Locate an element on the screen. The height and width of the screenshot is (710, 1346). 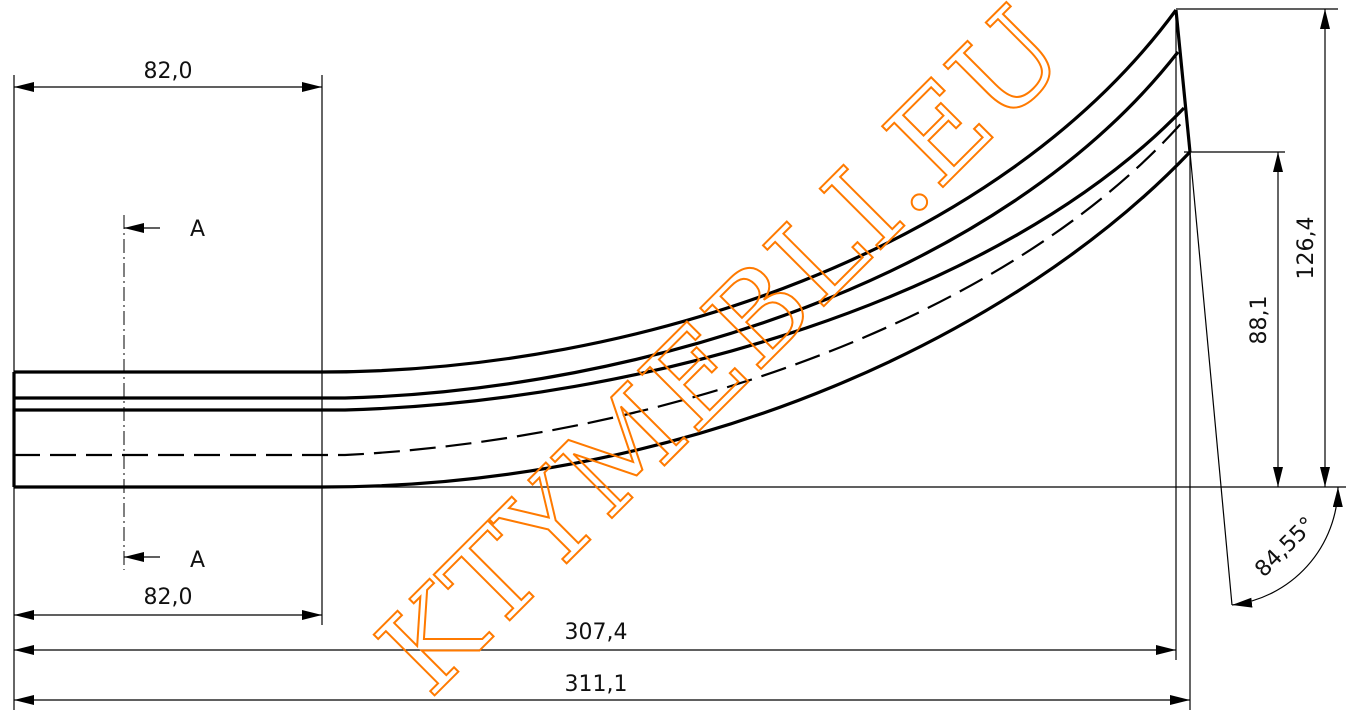
dim-88: 88,1 is located at coordinates (1259, 320).